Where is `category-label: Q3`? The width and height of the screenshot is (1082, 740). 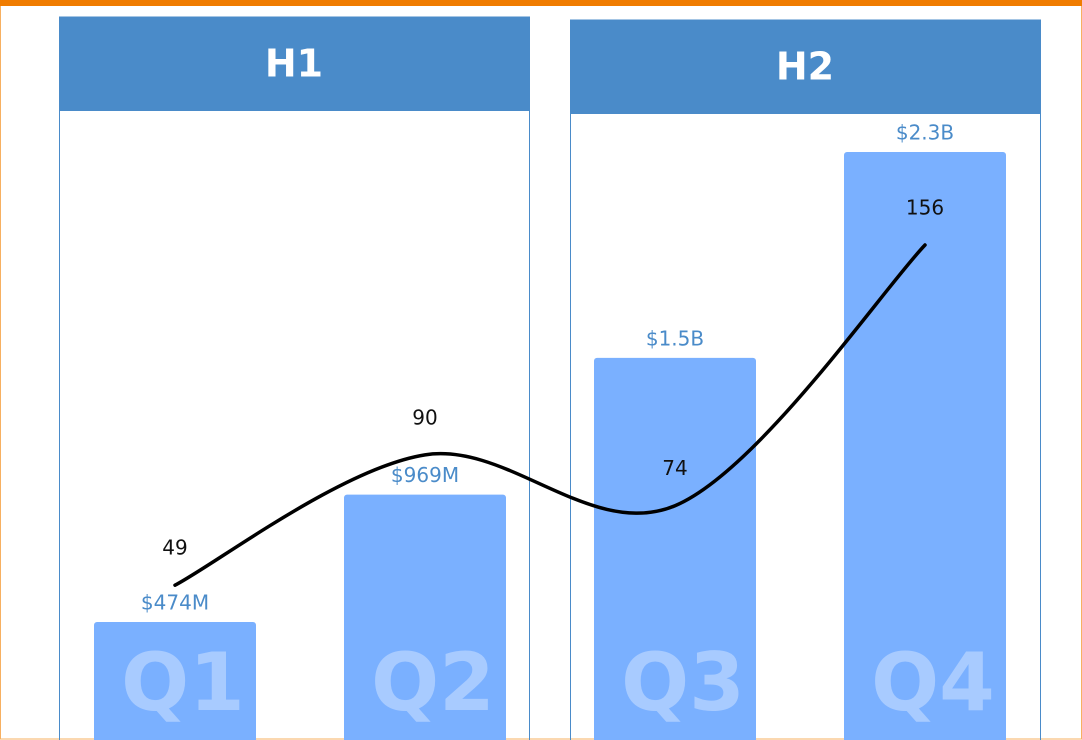
category-label: Q3 is located at coordinates (683, 682).